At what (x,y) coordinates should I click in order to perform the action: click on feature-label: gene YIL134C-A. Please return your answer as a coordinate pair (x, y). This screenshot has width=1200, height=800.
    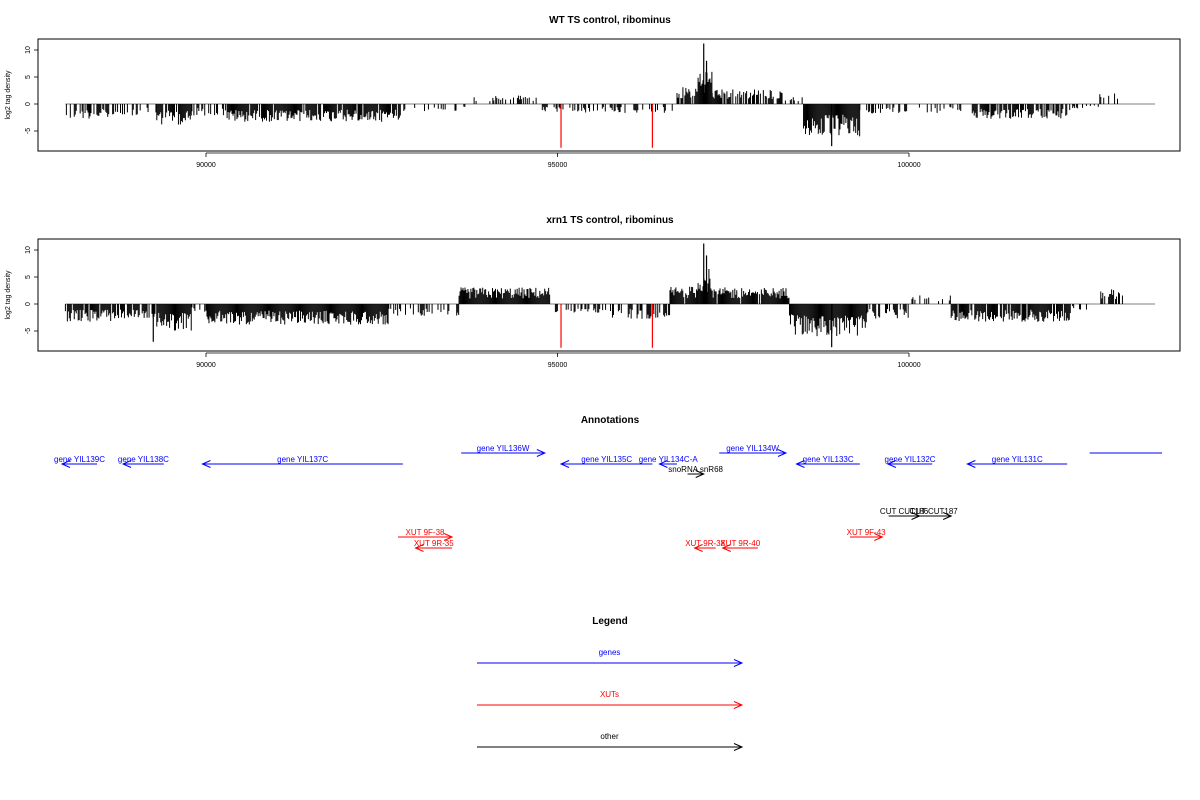
    Looking at the image, I should click on (669, 459).